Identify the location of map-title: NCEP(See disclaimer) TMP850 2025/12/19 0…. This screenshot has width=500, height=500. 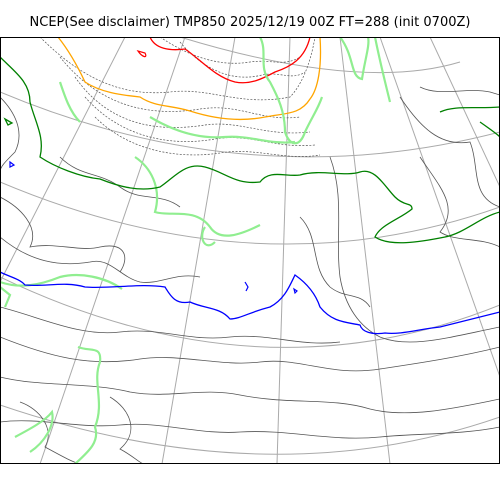
(250, 22).